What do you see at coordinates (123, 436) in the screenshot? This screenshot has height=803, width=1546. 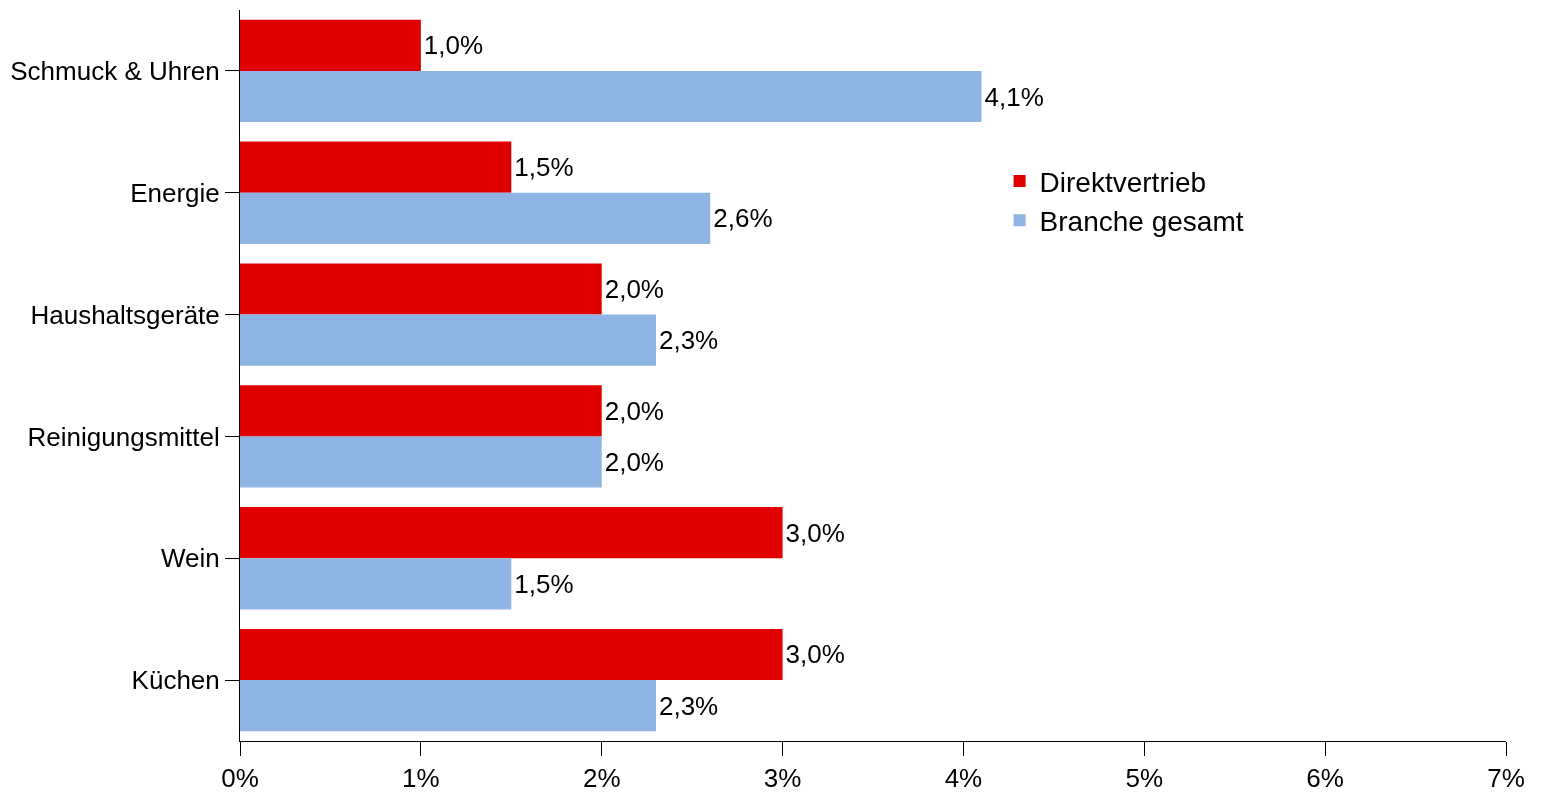 I see `y-tick-label: Reinigungsmittel` at bounding box center [123, 436].